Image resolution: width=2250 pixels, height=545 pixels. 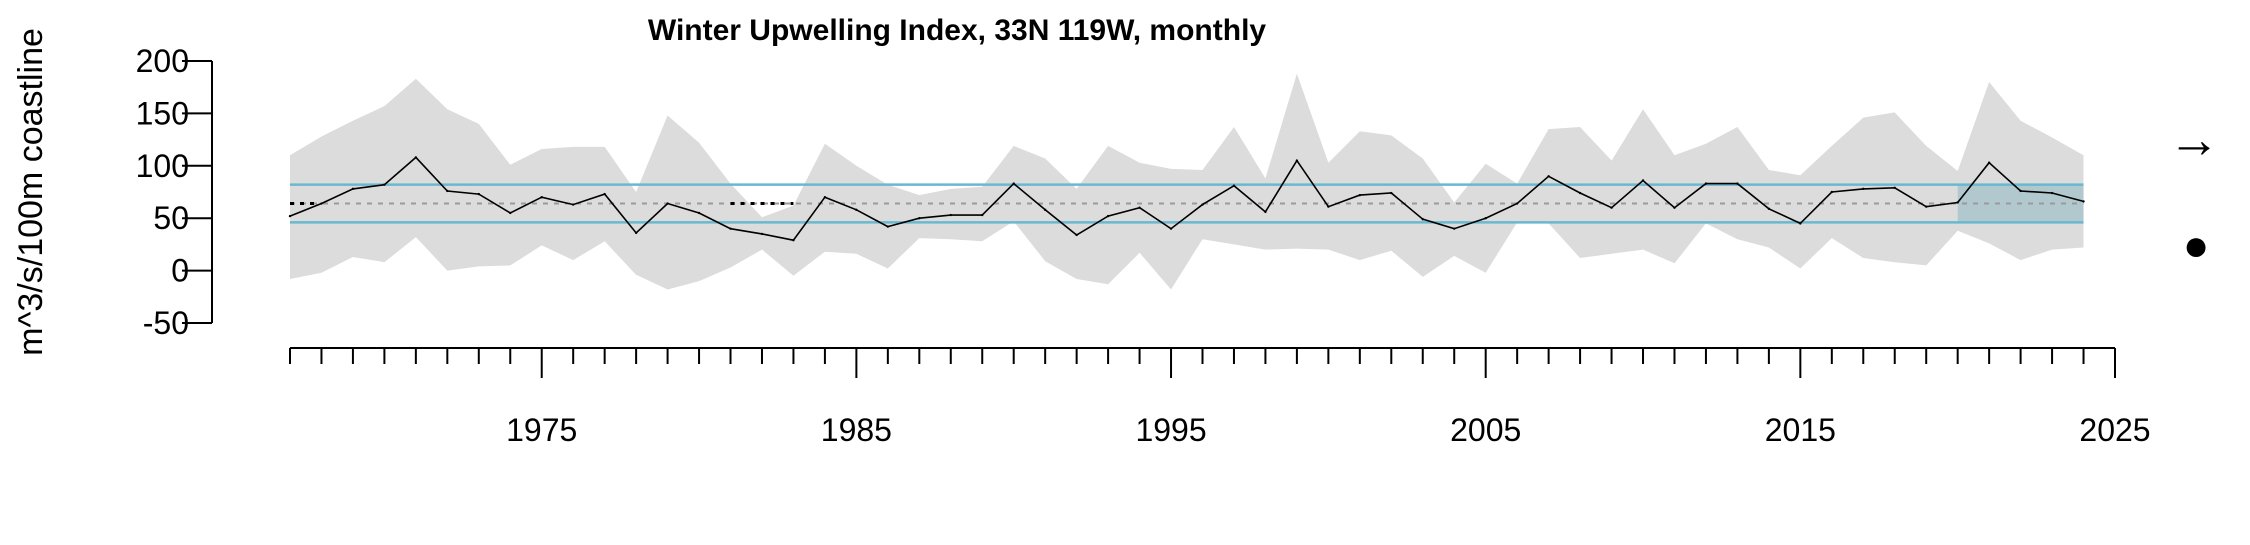 What do you see at coordinates (2194, 140) in the screenshot?
I see `trend-arrow-icon: →` at bounding box center [2194, 140].